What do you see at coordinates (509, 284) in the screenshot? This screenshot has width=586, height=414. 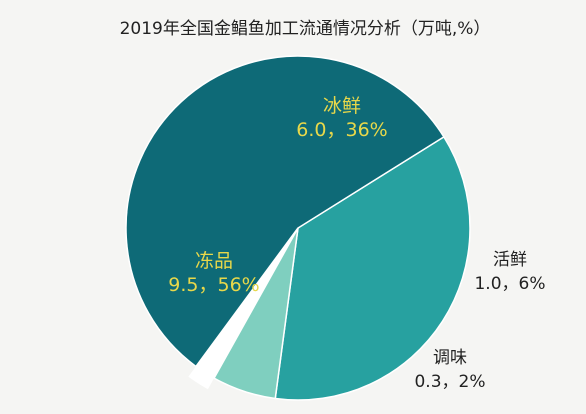 I see `slice-value-label: 1.0，6%` at bounding box center [509, 284].